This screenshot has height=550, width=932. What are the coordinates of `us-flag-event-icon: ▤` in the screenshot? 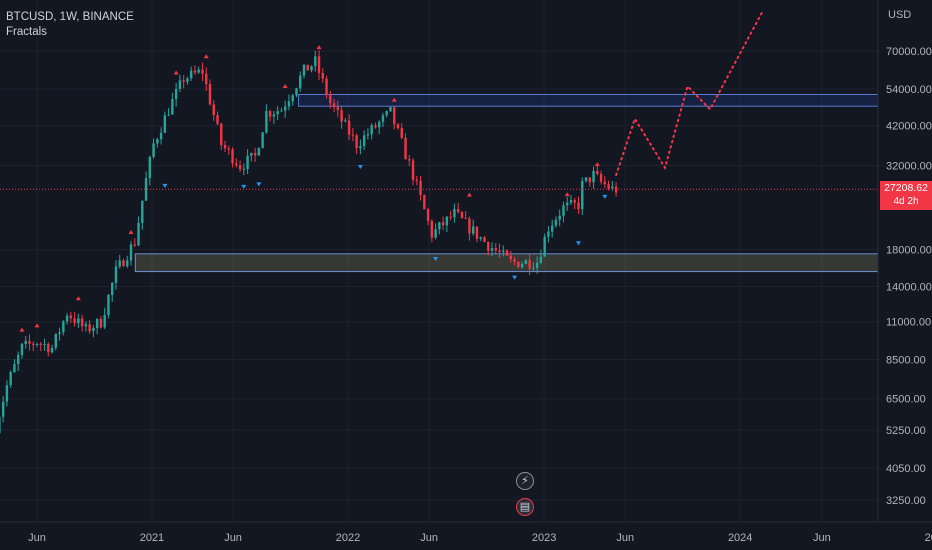 It's located at (525, 507).